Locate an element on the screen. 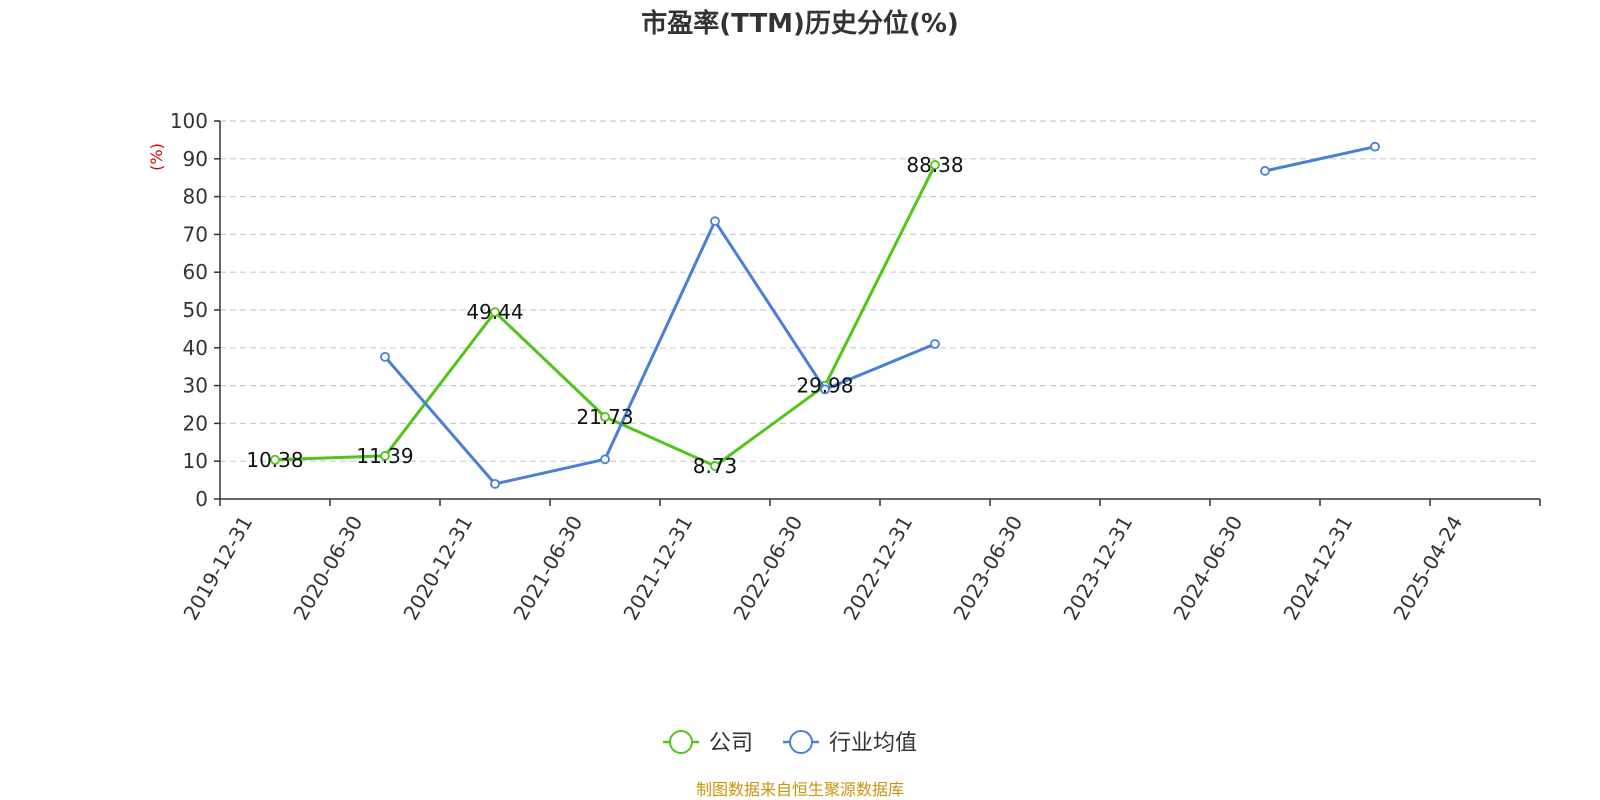  y-tick-label: 40 is located at coordinates (195, 348).